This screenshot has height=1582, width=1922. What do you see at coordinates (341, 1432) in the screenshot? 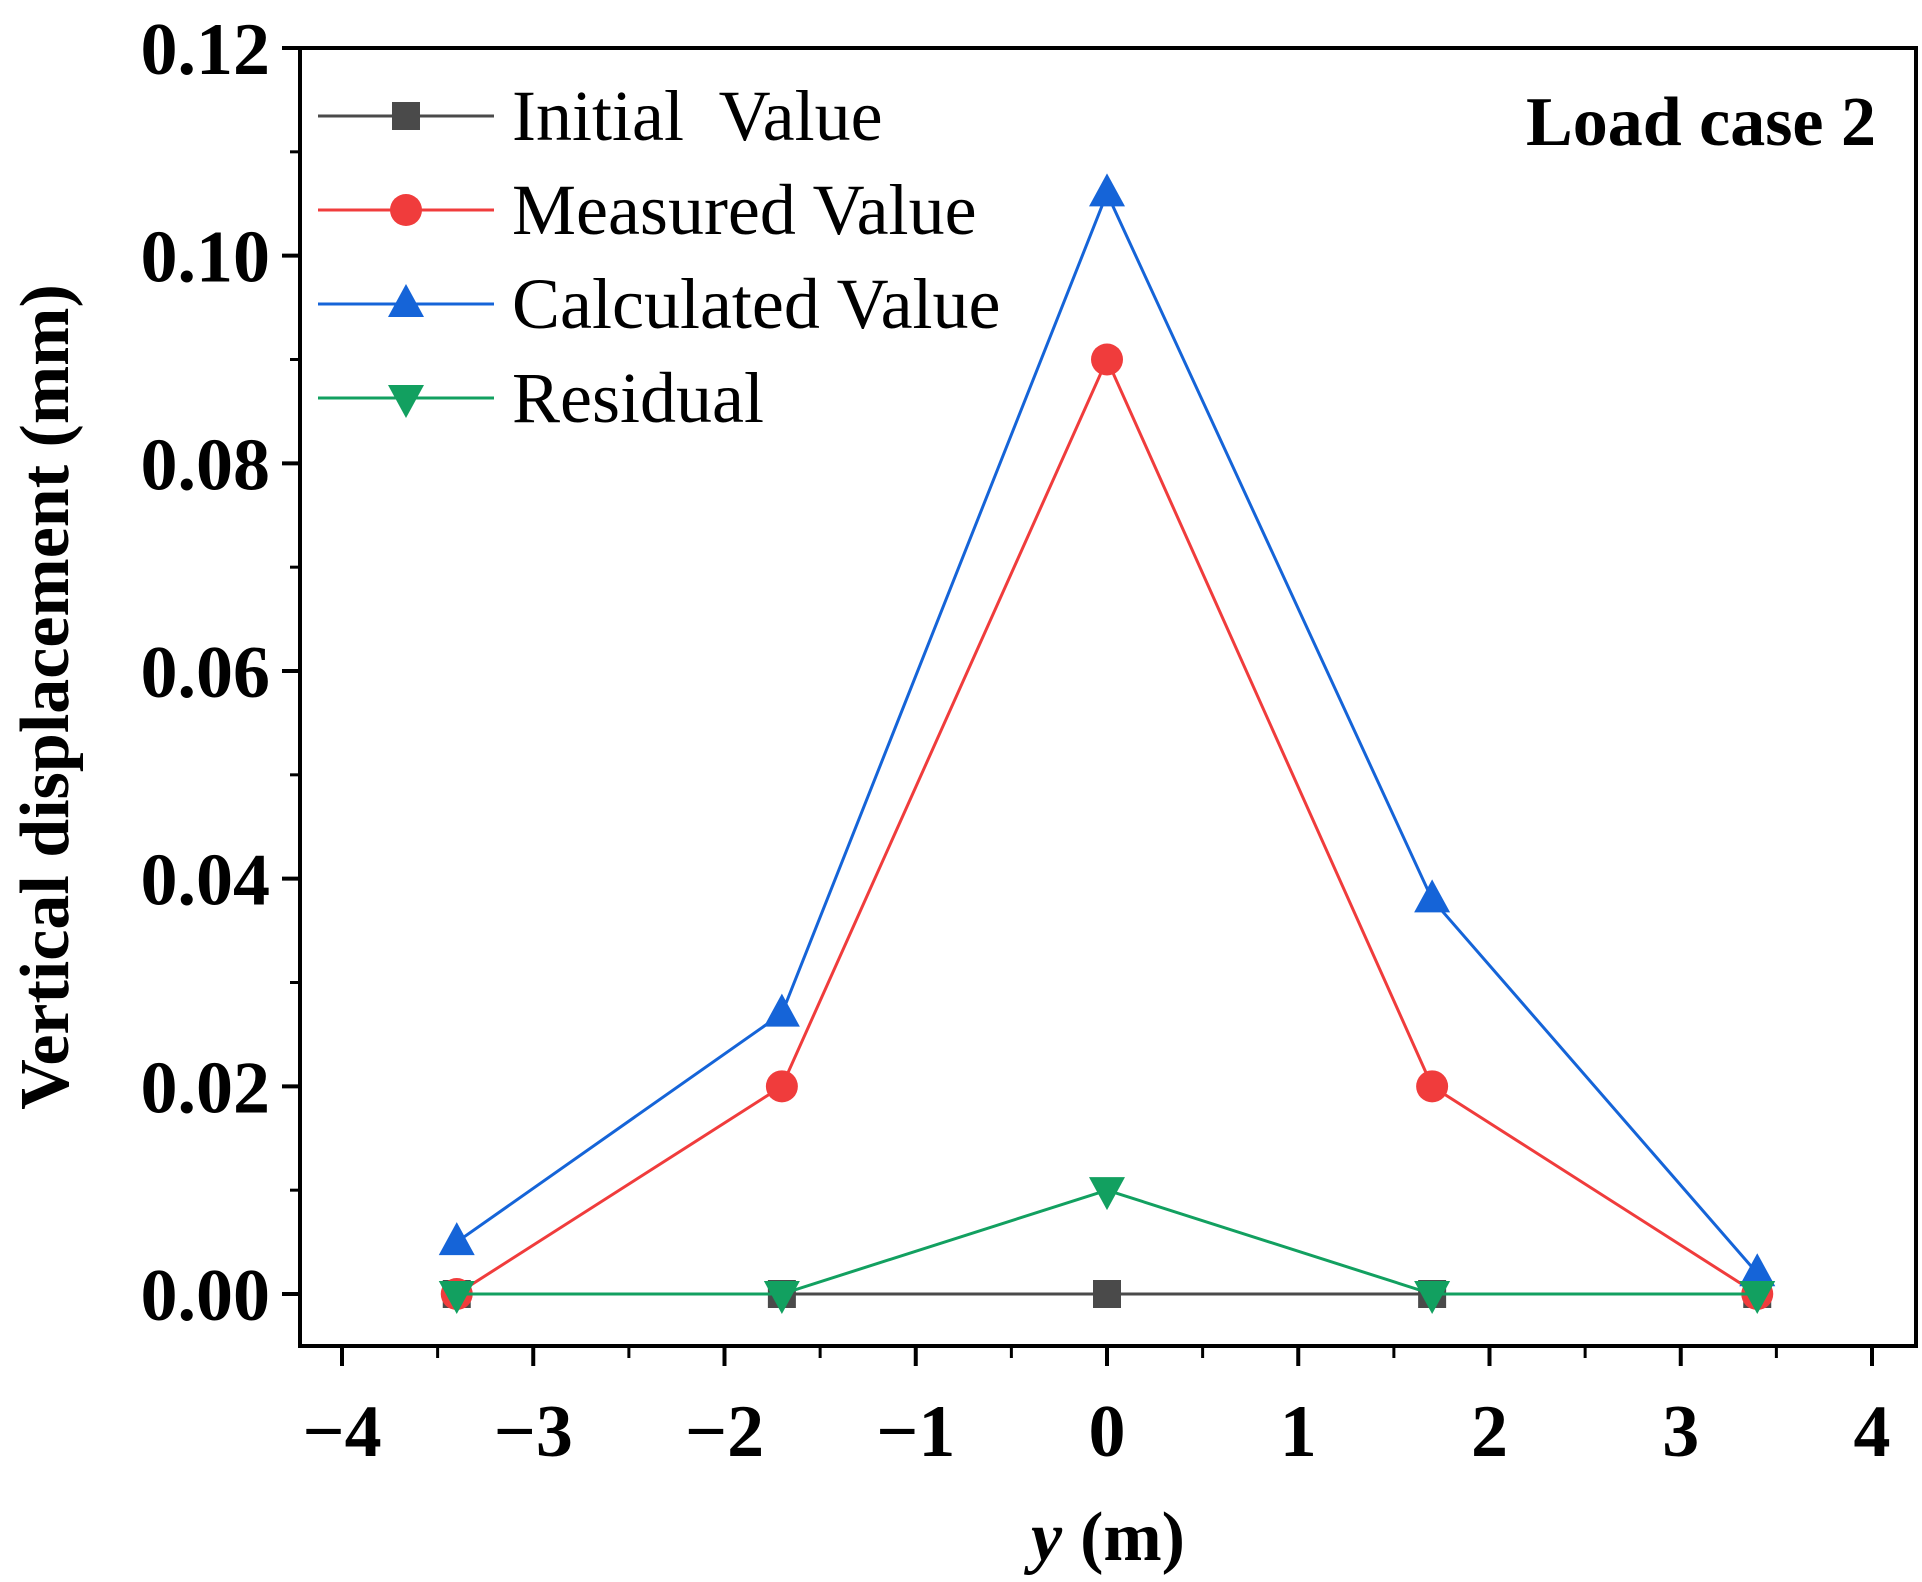
I see `x-tick-label: −4` at bounding box center [341, 1432].